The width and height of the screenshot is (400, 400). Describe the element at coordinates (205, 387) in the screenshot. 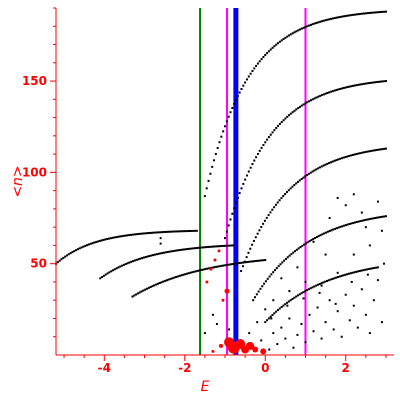

I see `x-axis-title: E` at that location.